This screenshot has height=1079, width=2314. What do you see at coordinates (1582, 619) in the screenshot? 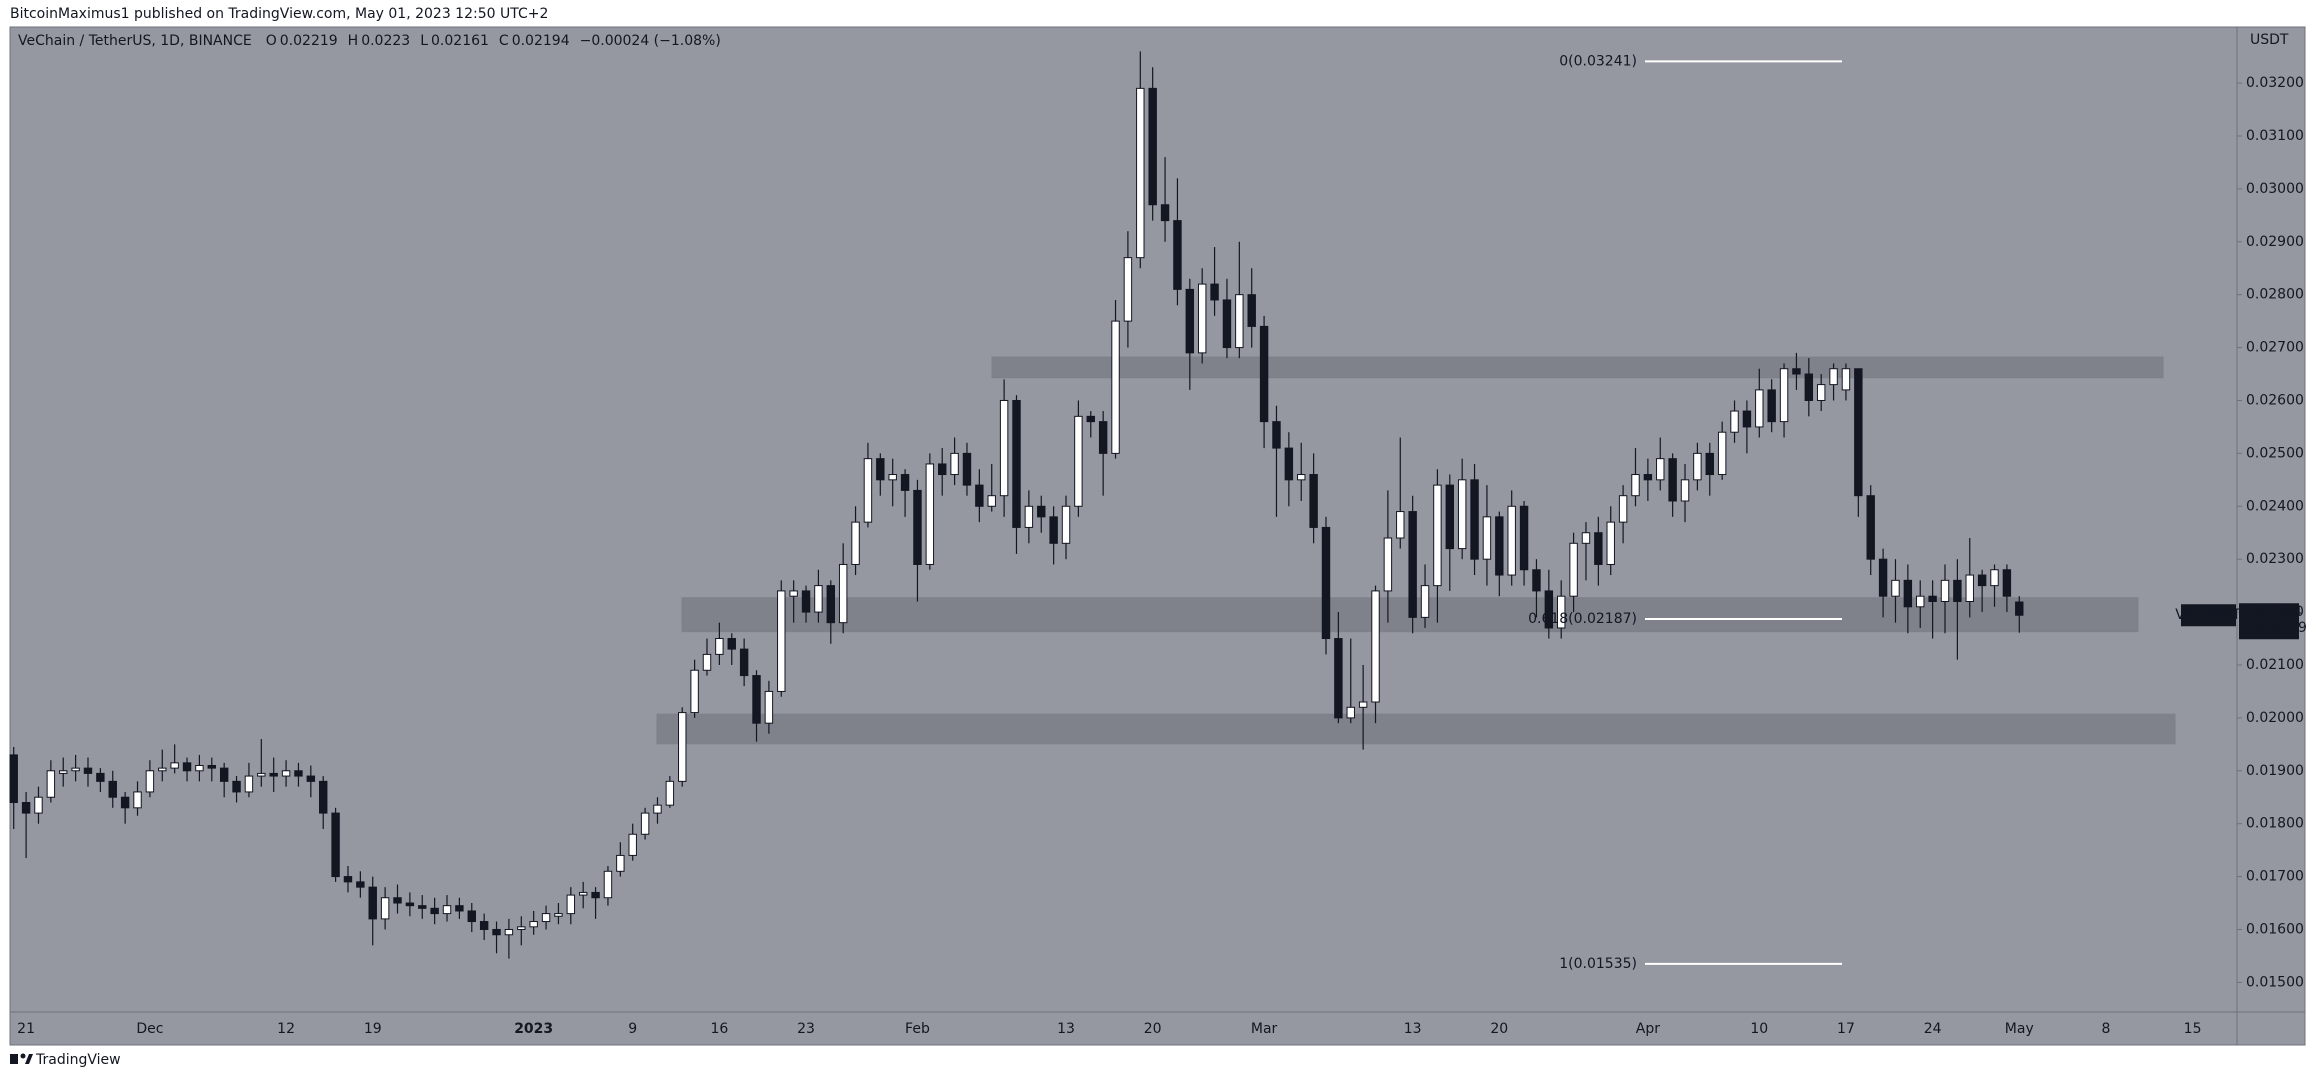
I see `fib-label: 0.618(0.02187)` at bounding box center [1582, 619].